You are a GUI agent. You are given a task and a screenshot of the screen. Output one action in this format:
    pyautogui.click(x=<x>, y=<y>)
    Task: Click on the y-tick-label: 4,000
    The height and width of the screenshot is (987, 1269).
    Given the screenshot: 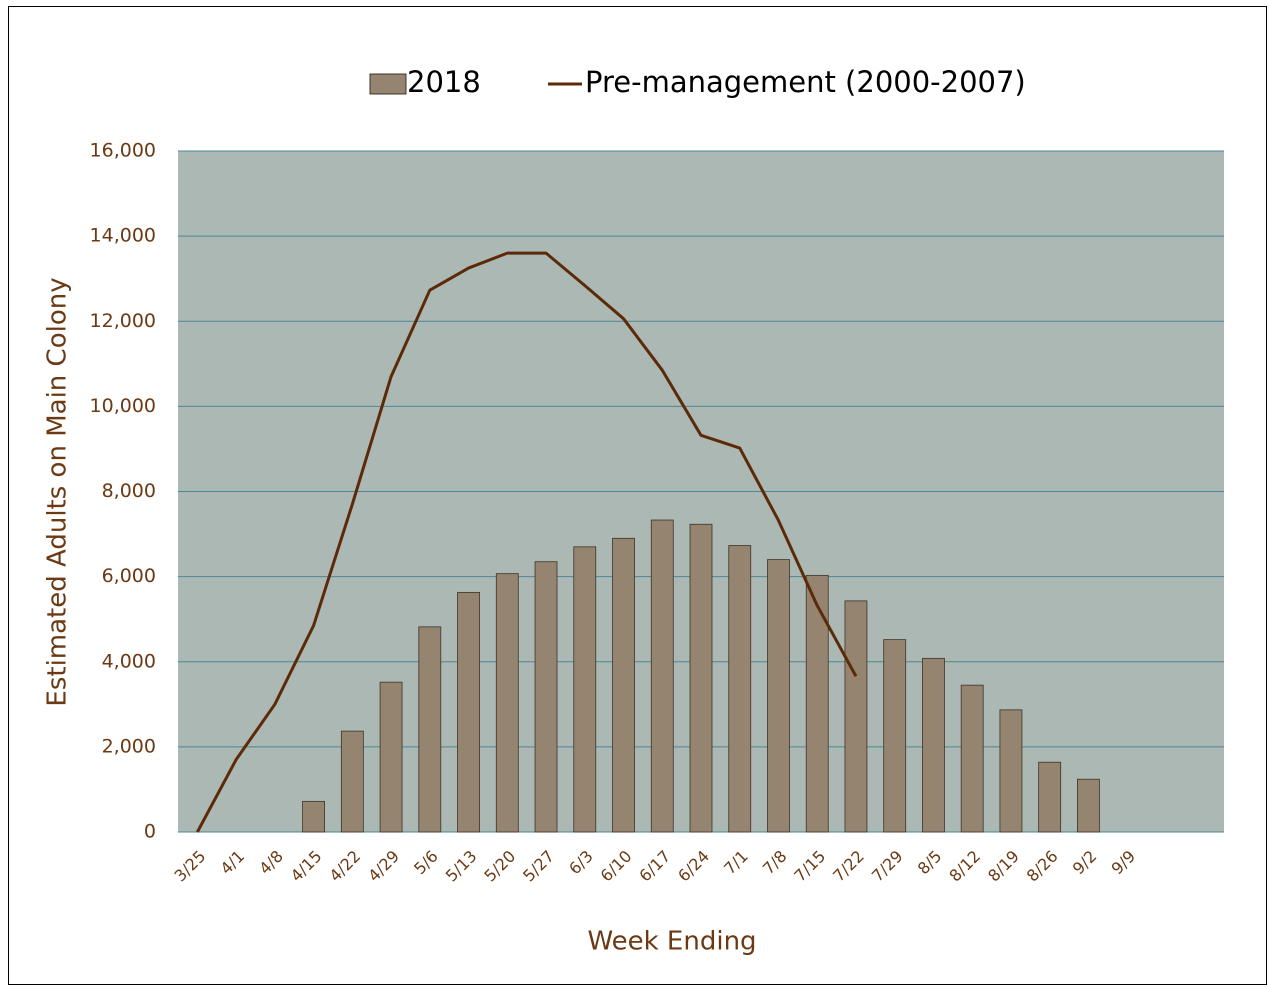 What is the action you would take?
    pyautogui.click(x=129, y=661)
    